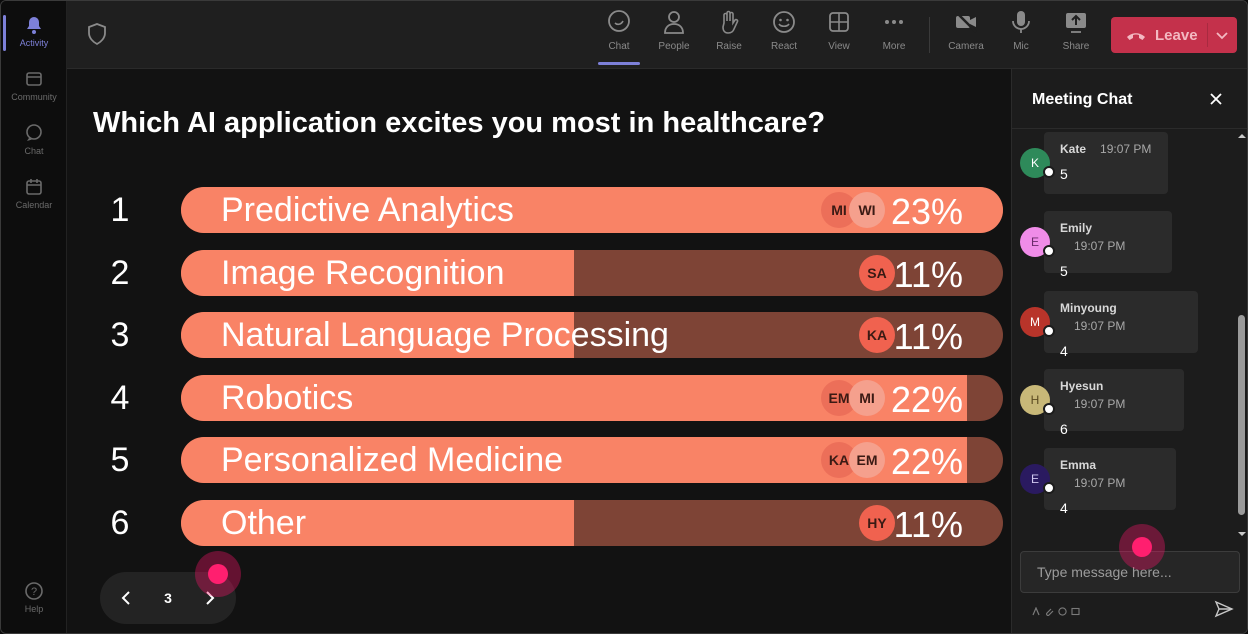 This screenshot has height=634, width=1248. What do you see at coordinates (34, 35) in the screenshot?
I see `rail-item-activity: Activity` at bounding box center [34, 35].